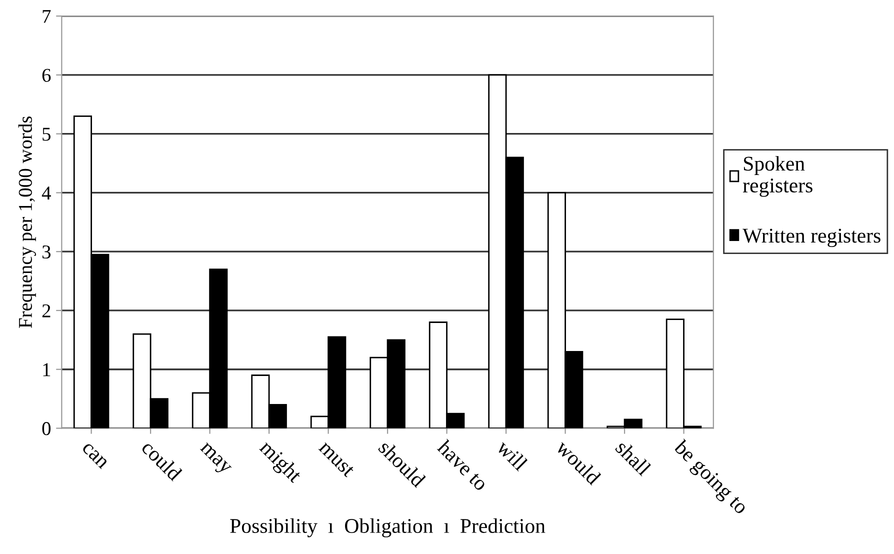 Image resolution: width=894 pixels, height=554 pixels. Describe the element at coordinates (777, 176) in the screenshot. I see `legend-label: Spoken registers` at that location.